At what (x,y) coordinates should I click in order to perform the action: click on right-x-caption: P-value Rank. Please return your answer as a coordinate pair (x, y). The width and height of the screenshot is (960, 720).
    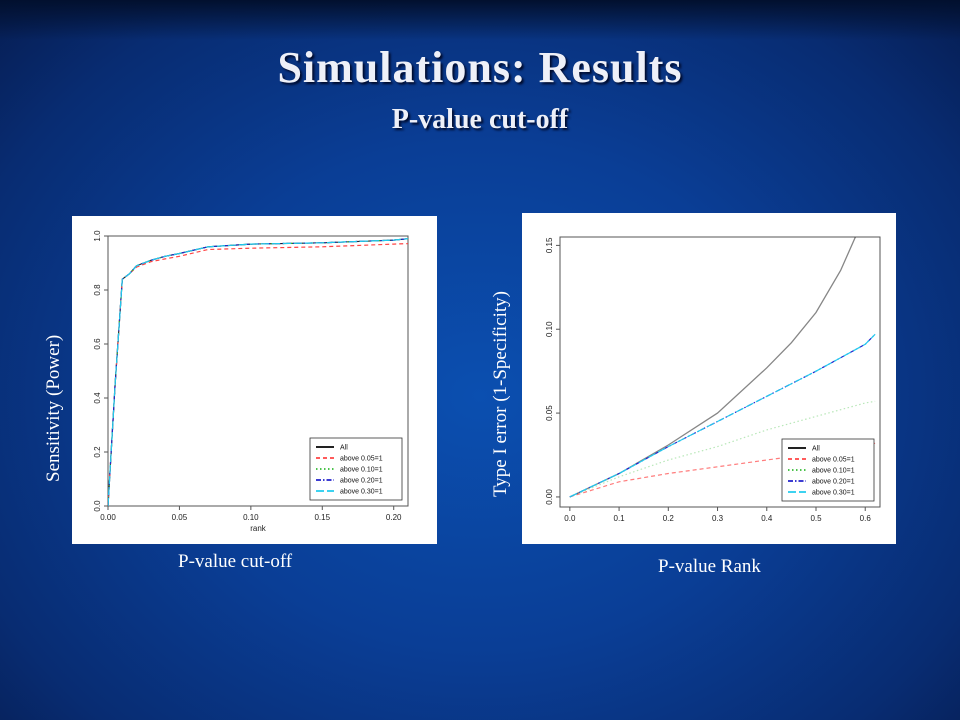
    Looking at the image, I should click on (709, 566).